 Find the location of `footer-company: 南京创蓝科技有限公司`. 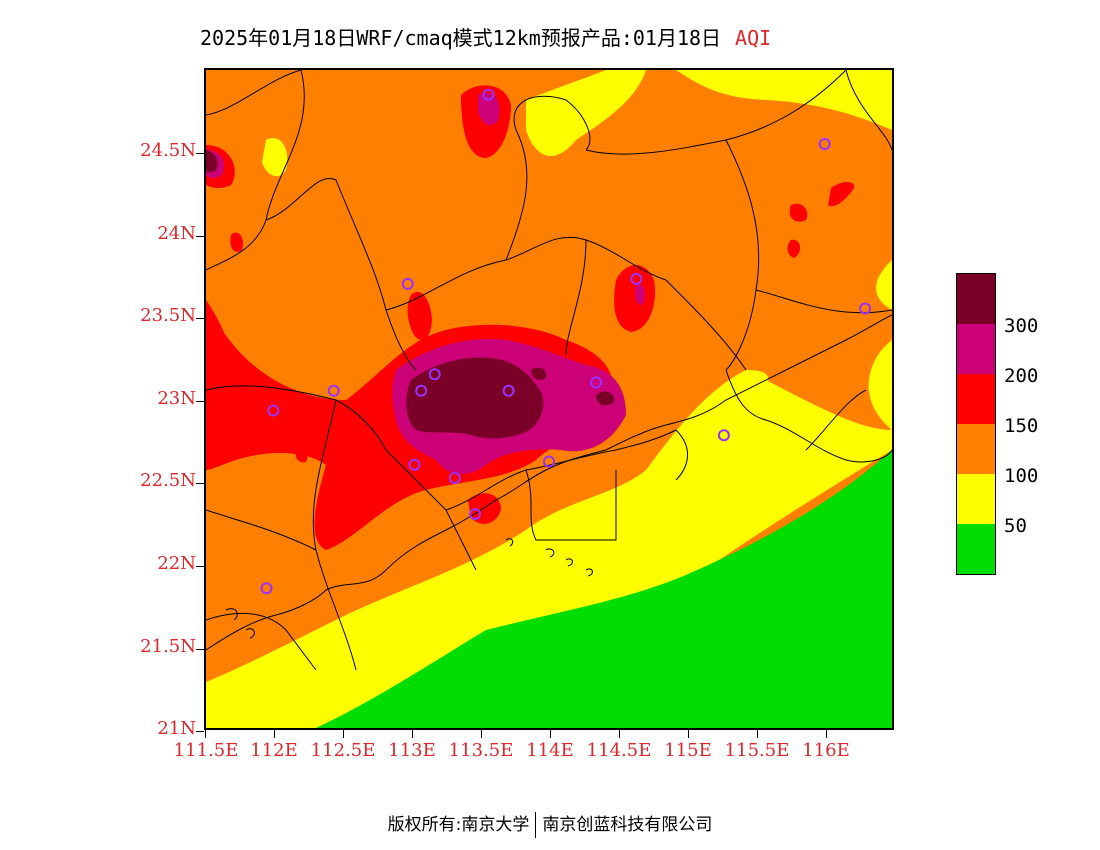

footer-company: 南京创蓝科技有限公司 is located at coordinates (627, 825).